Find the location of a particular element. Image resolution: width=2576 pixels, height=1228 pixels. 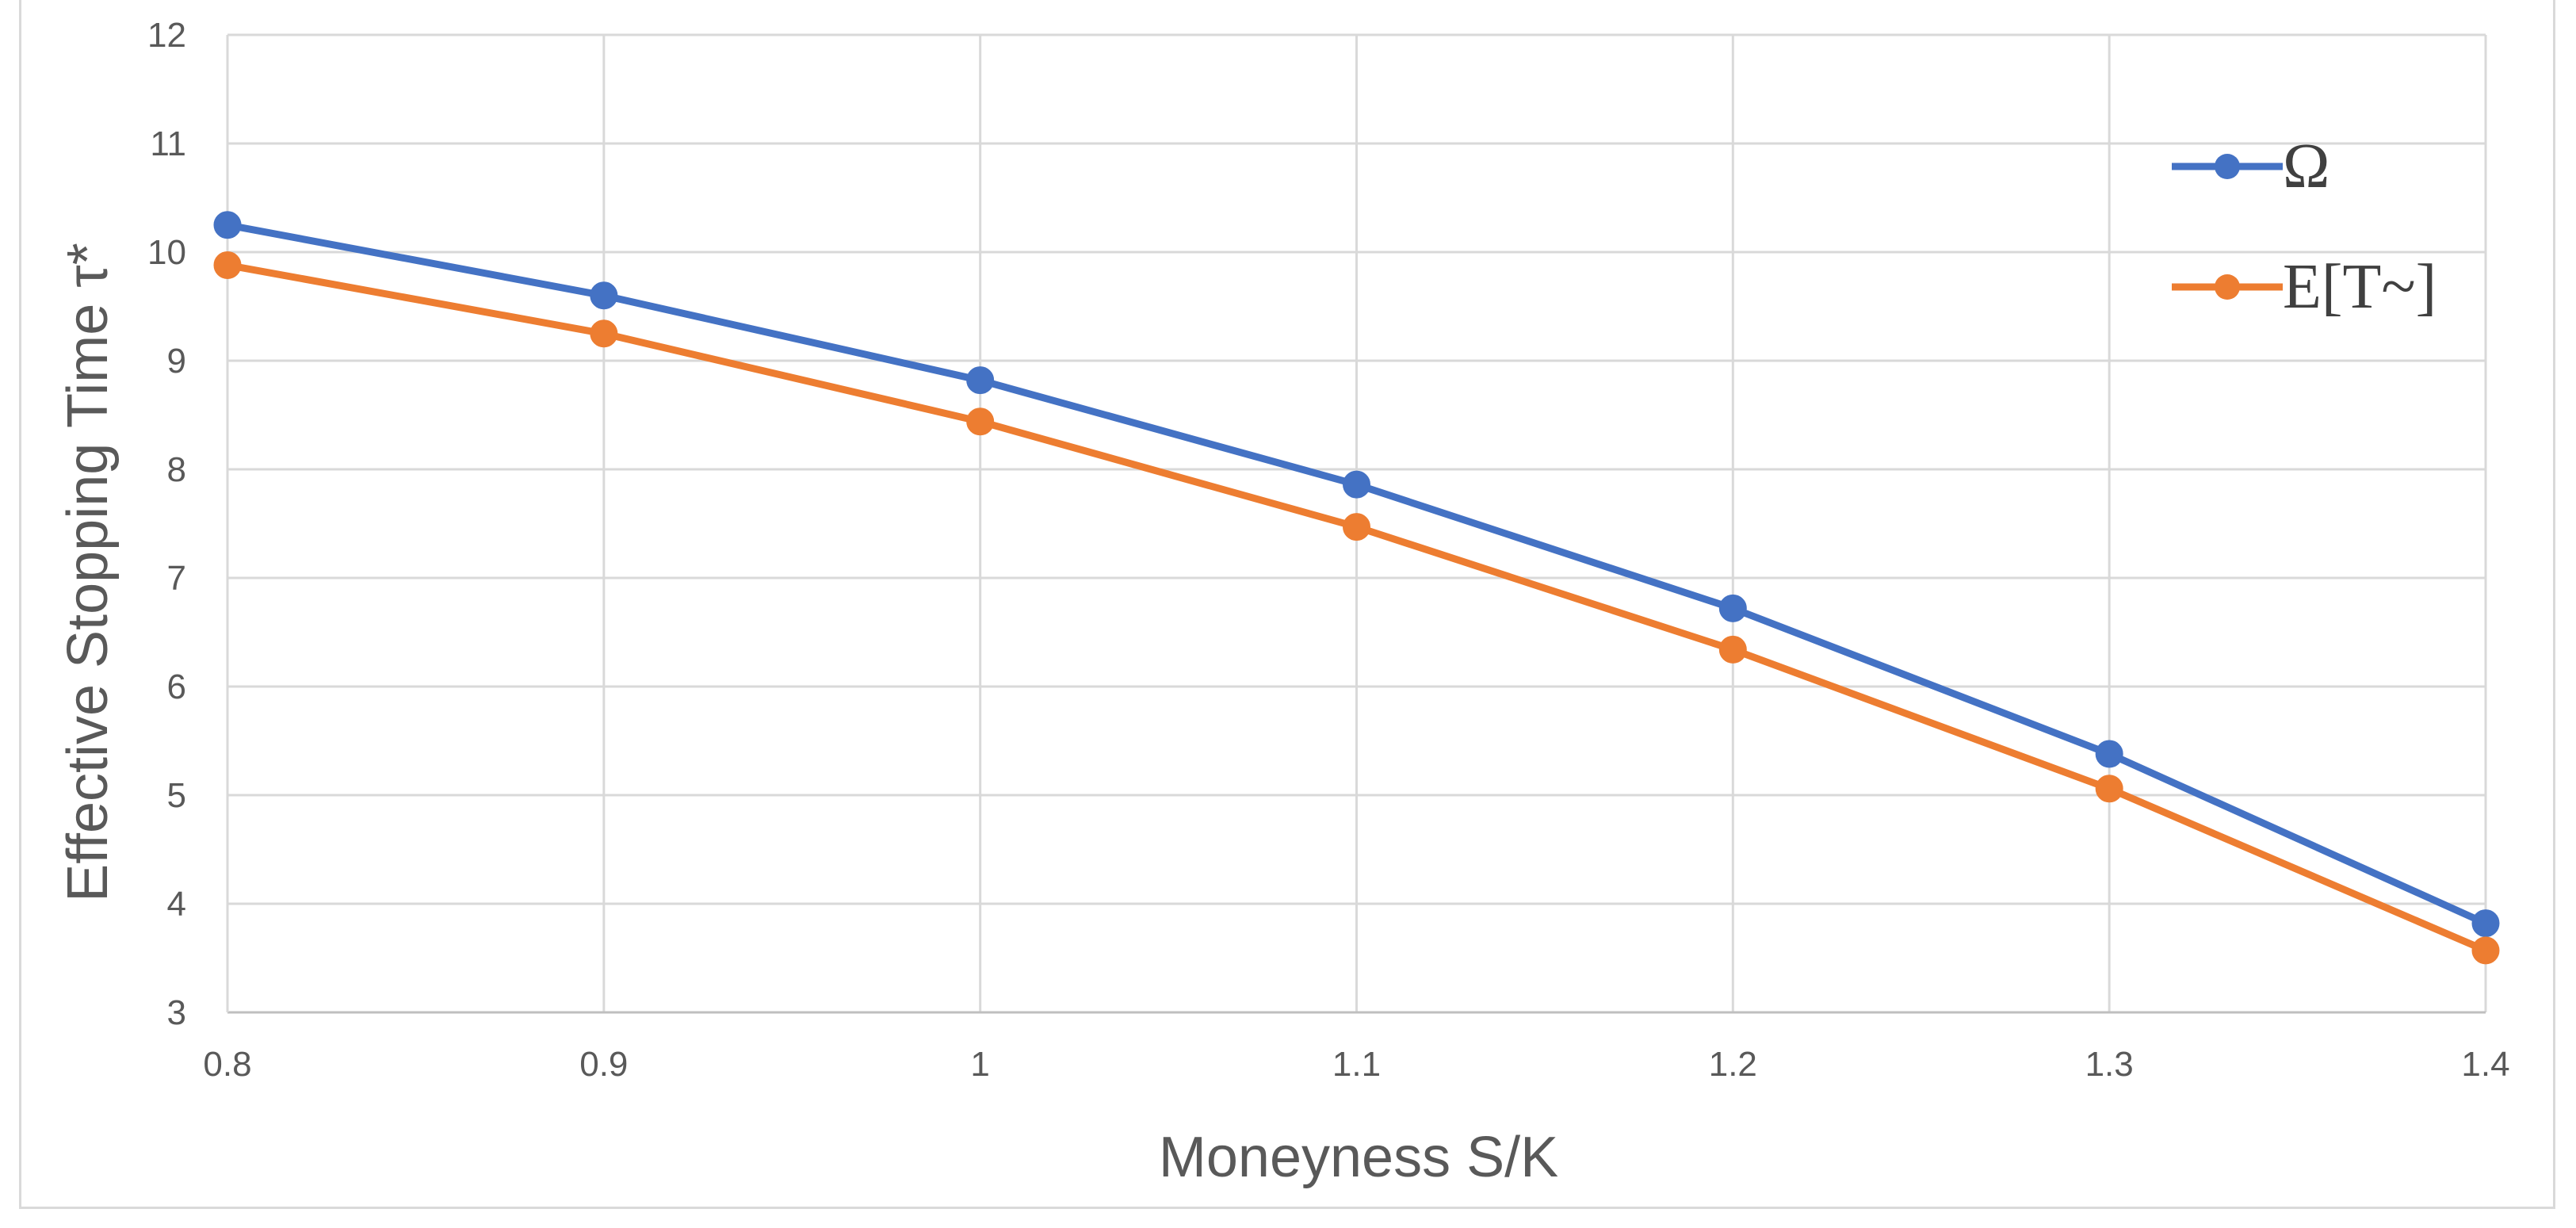

y-tick-label: 9 is located at coordinates (176, 361).